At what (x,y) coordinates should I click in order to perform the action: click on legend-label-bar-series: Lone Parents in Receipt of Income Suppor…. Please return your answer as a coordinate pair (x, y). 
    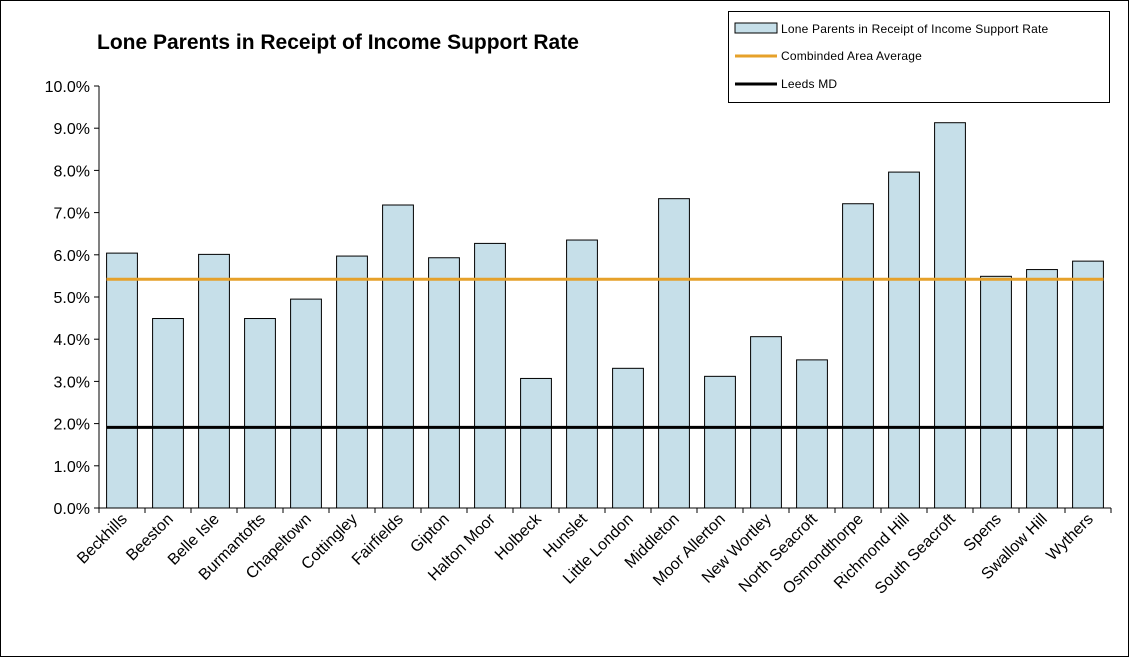
    Looking at the image, I should click on (915, 29).